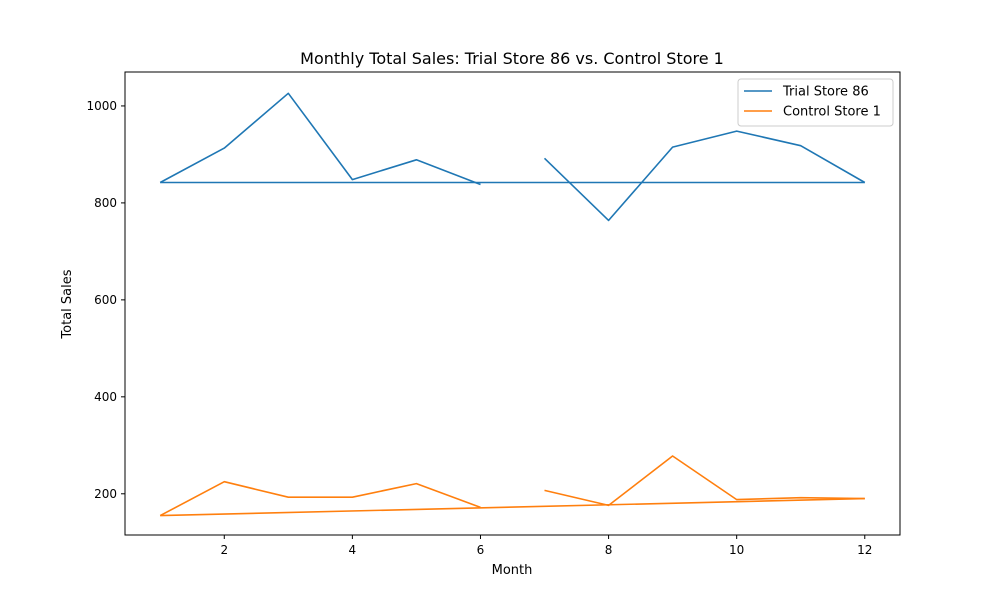  Describe the element at coordinates (105, 397) in the screenshot. I see `y-tick-label: 400` at that location.